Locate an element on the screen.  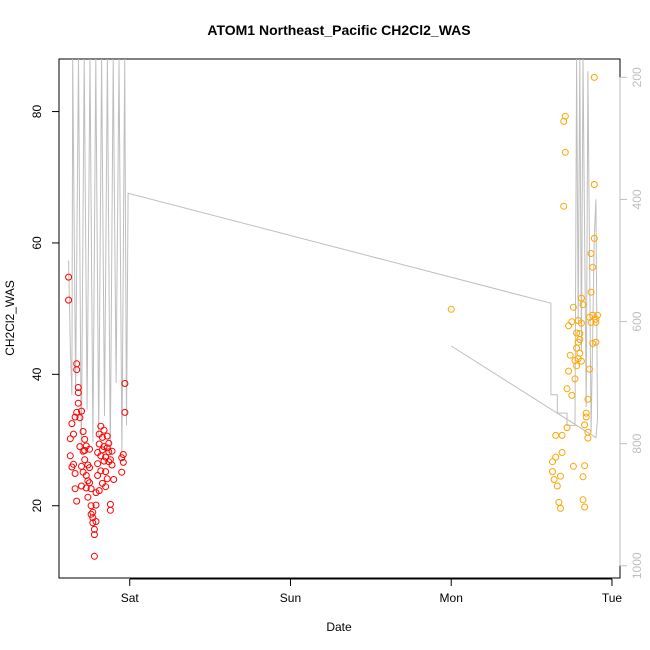
y-tick-label: 40 is located at coordinates (37, 374).